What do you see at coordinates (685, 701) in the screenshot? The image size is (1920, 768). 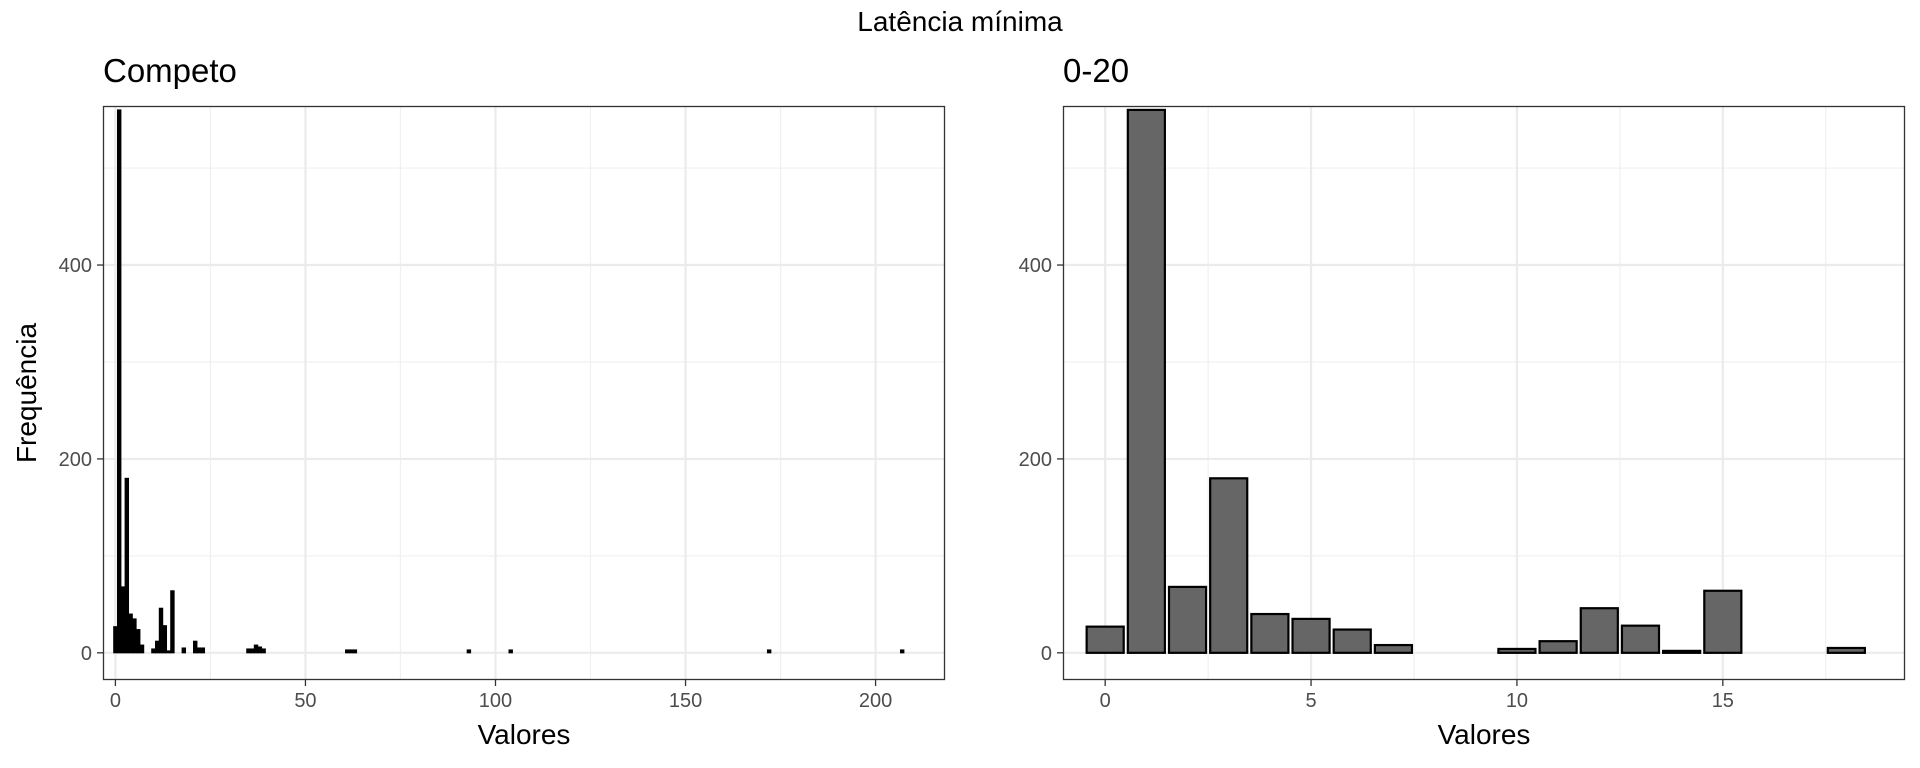 I see `x-tick-label: 150` at bounding box center [685, 701].